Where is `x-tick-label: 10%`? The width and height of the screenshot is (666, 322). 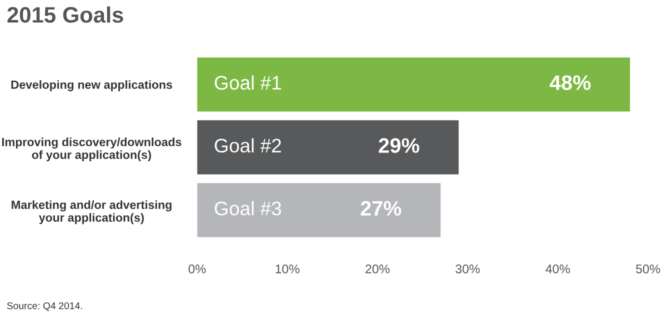
x-tick-label: 10% is located at coordinates (288, 269).